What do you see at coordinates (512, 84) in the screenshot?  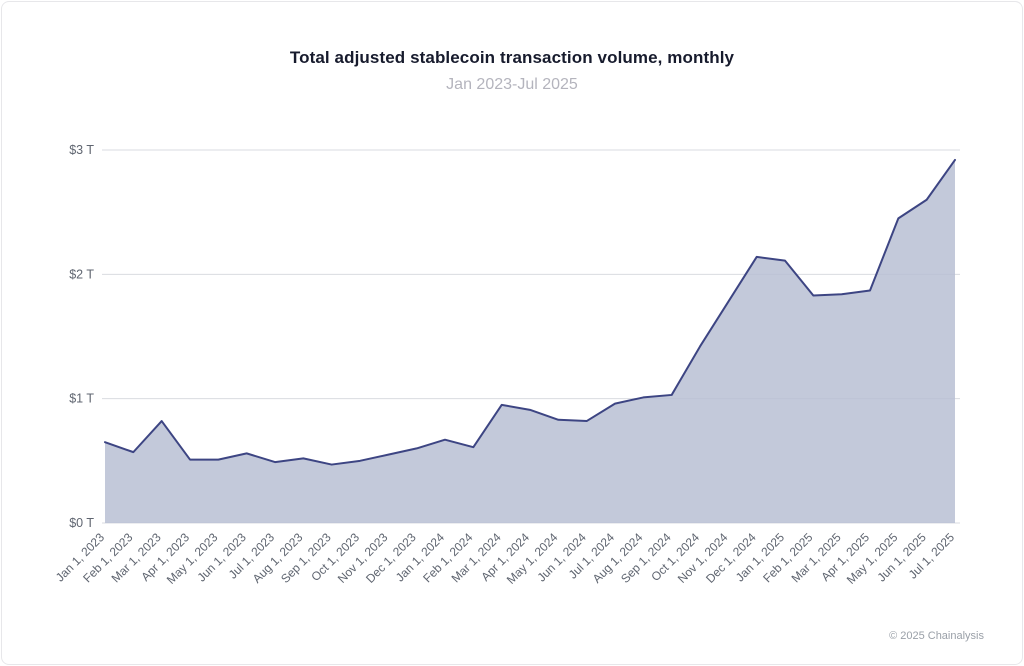 I see `chart-subtitle: Jan 2023-Jul 2025` at bounding box center [512, 84].